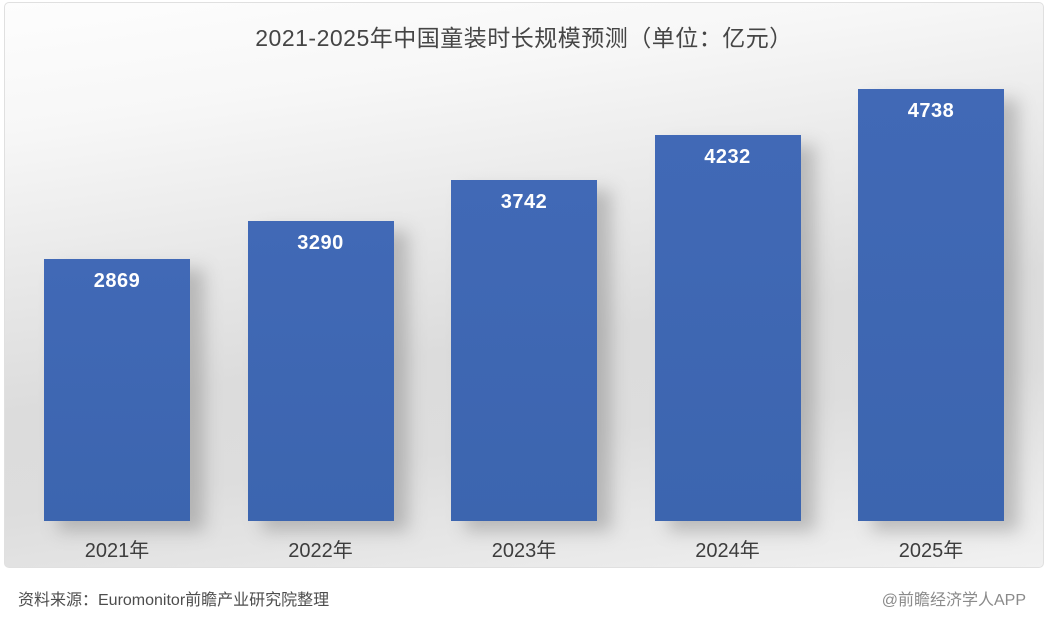 The image size is (1048, 624). What do you see at coordinates (320, 243) in the screenshot?
I see `bar-value-label: 3290` at bounding box center [320, 243].